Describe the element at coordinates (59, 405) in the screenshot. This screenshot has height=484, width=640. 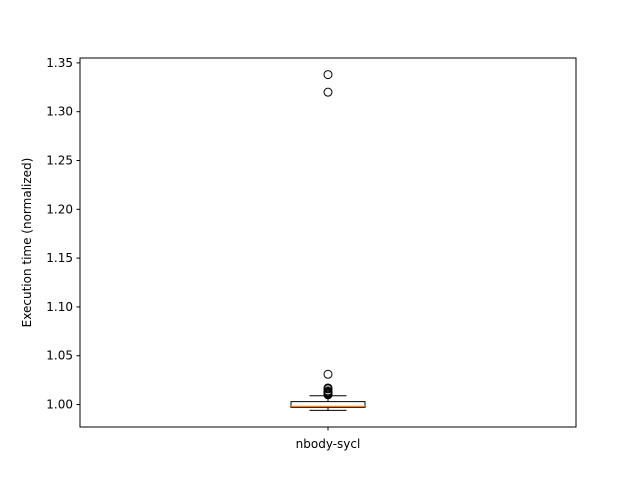
I see `y-tick-label: 1.00` at that location.